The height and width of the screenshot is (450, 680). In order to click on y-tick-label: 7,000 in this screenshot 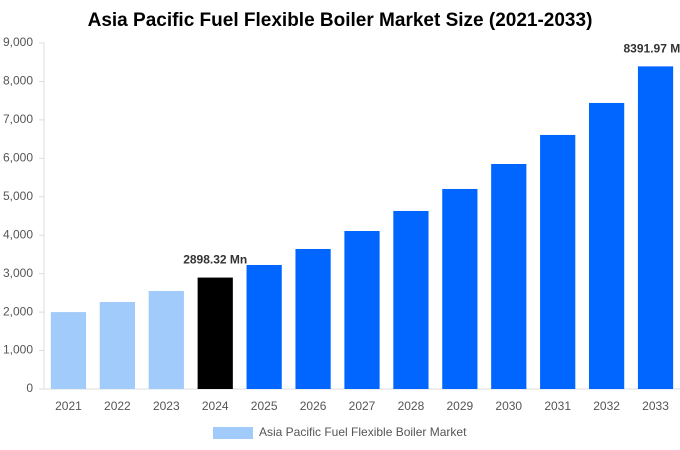, I will do `click(18, 119)`.